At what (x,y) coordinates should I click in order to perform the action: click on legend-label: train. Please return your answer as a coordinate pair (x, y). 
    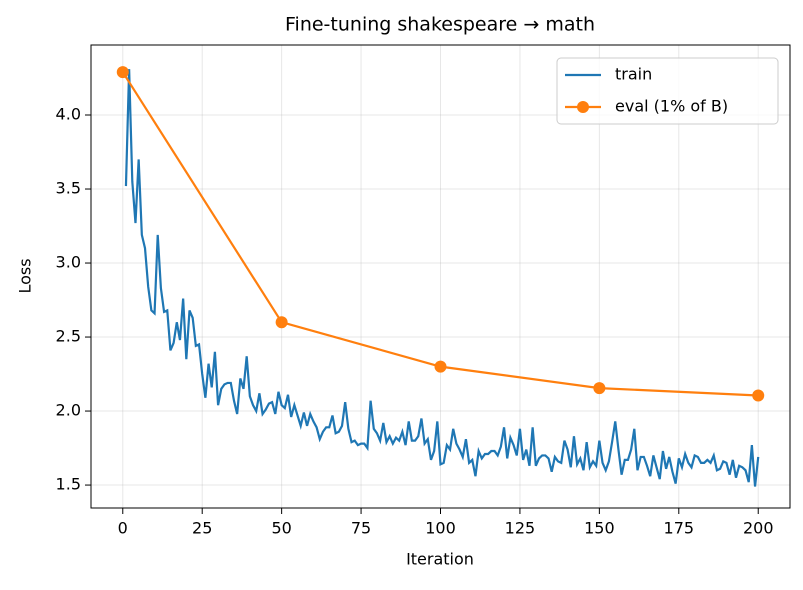
    Looking at the image, I should click on (633, 74).